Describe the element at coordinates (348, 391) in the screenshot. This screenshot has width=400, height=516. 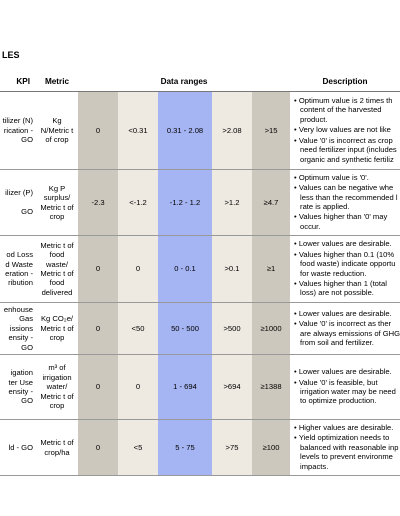
I see `bullet-line: irrigation water may be need` at that location.